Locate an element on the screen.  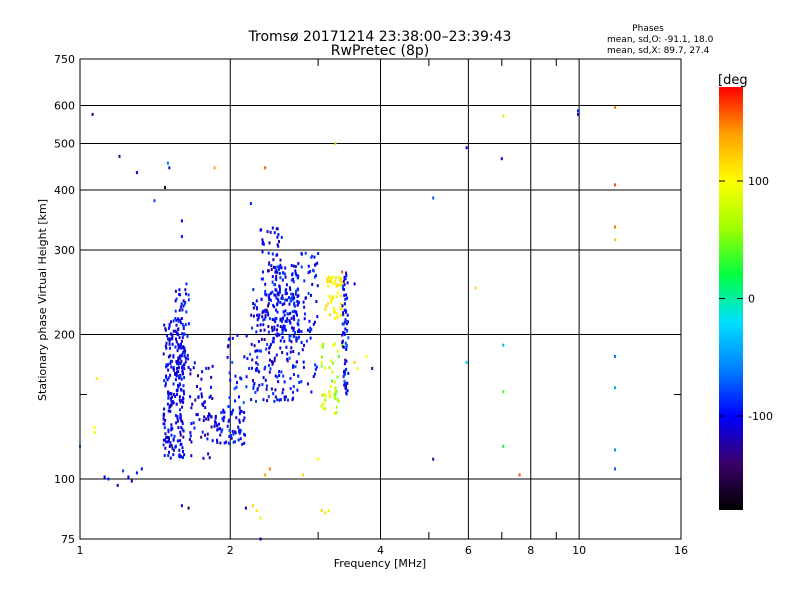
y-tick-label: 100 is located at coordinates (64, 479).